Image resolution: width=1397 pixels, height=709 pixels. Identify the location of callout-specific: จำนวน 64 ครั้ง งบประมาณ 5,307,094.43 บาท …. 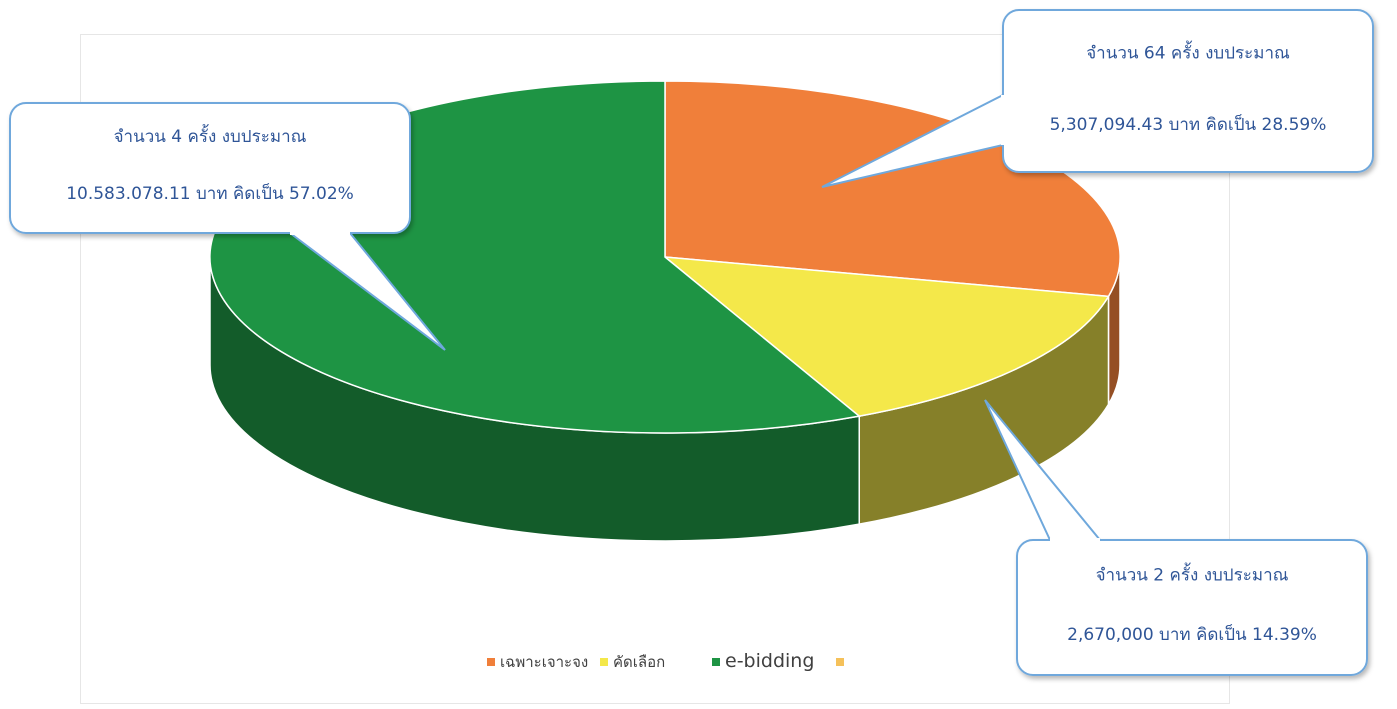
(1097, 98).